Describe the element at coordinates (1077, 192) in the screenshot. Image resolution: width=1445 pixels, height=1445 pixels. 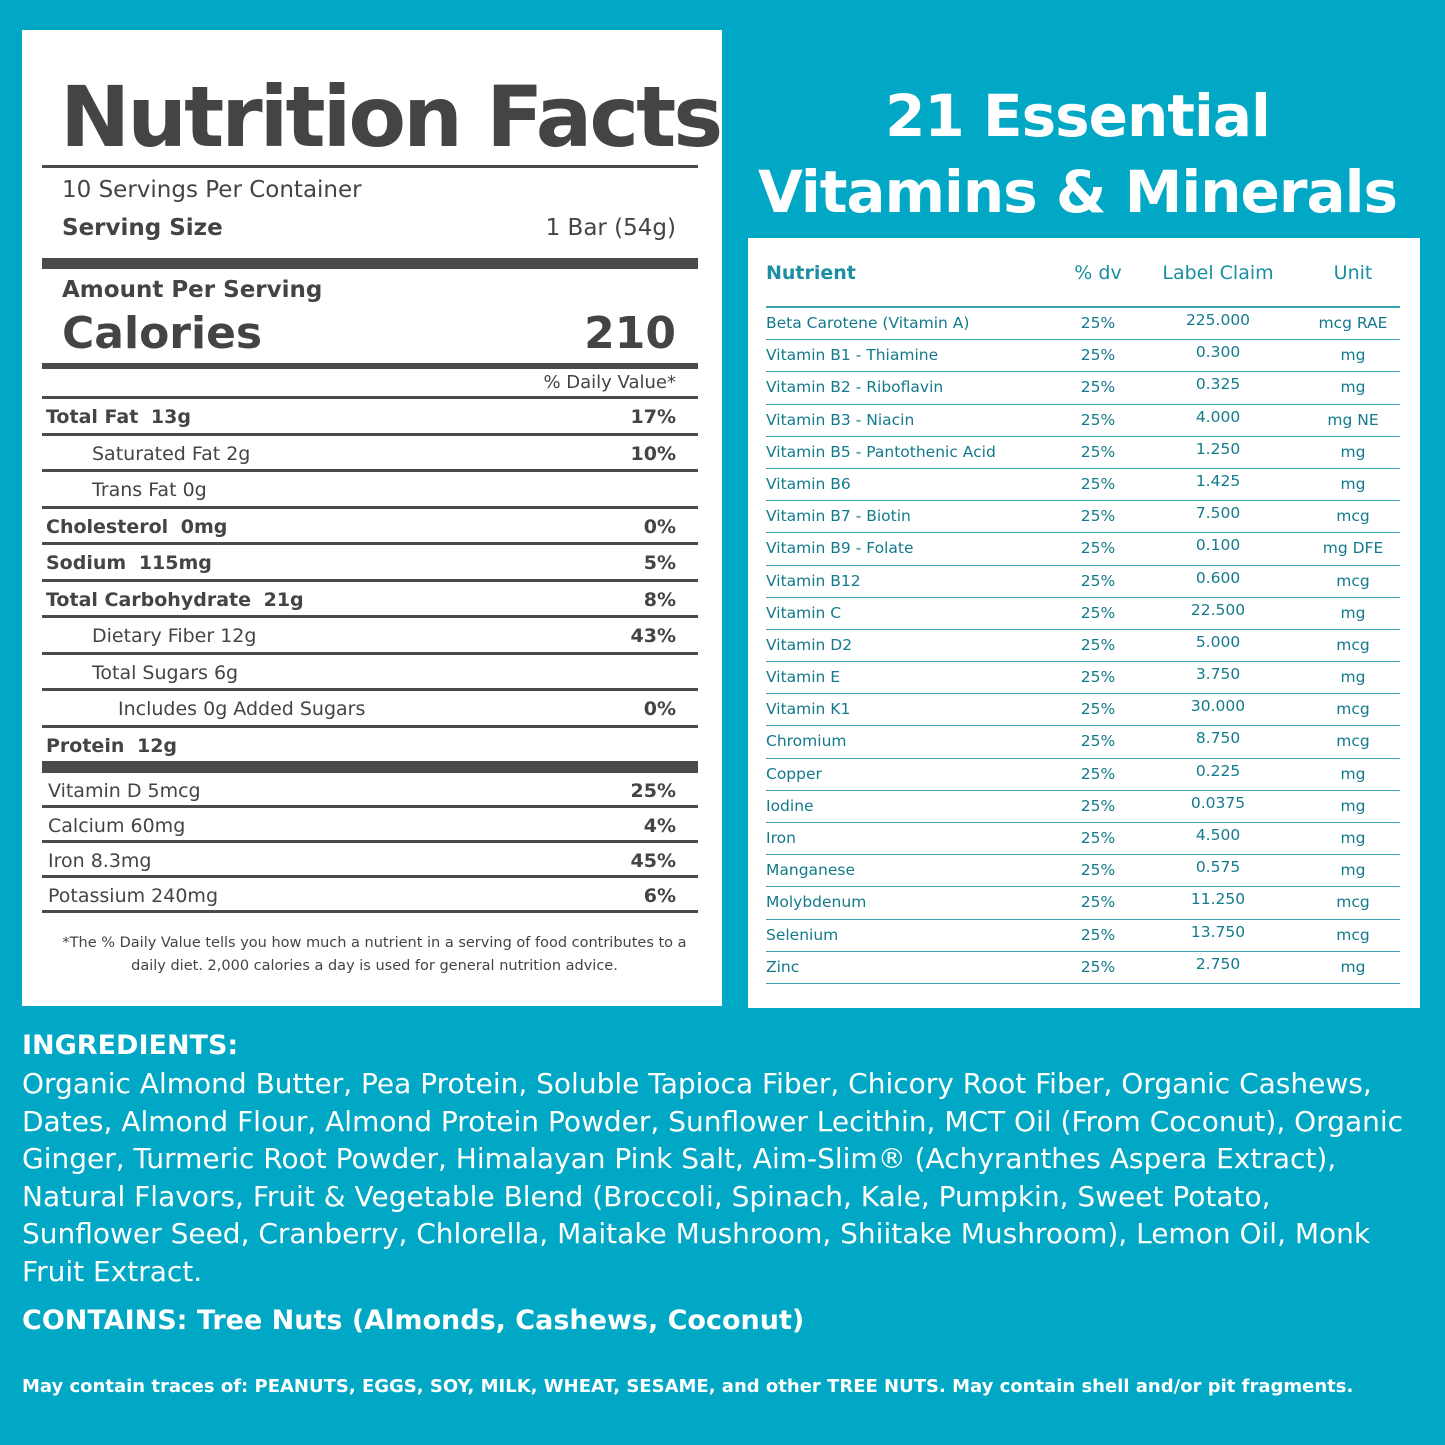
I see `heading-line: Vitamins & Minerals` at that location.